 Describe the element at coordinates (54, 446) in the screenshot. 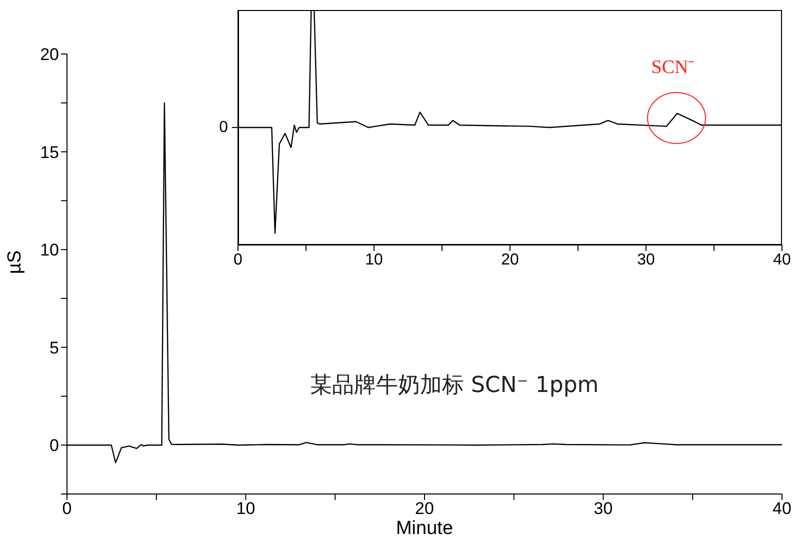

I see `y-tick-label: 0` at that location.